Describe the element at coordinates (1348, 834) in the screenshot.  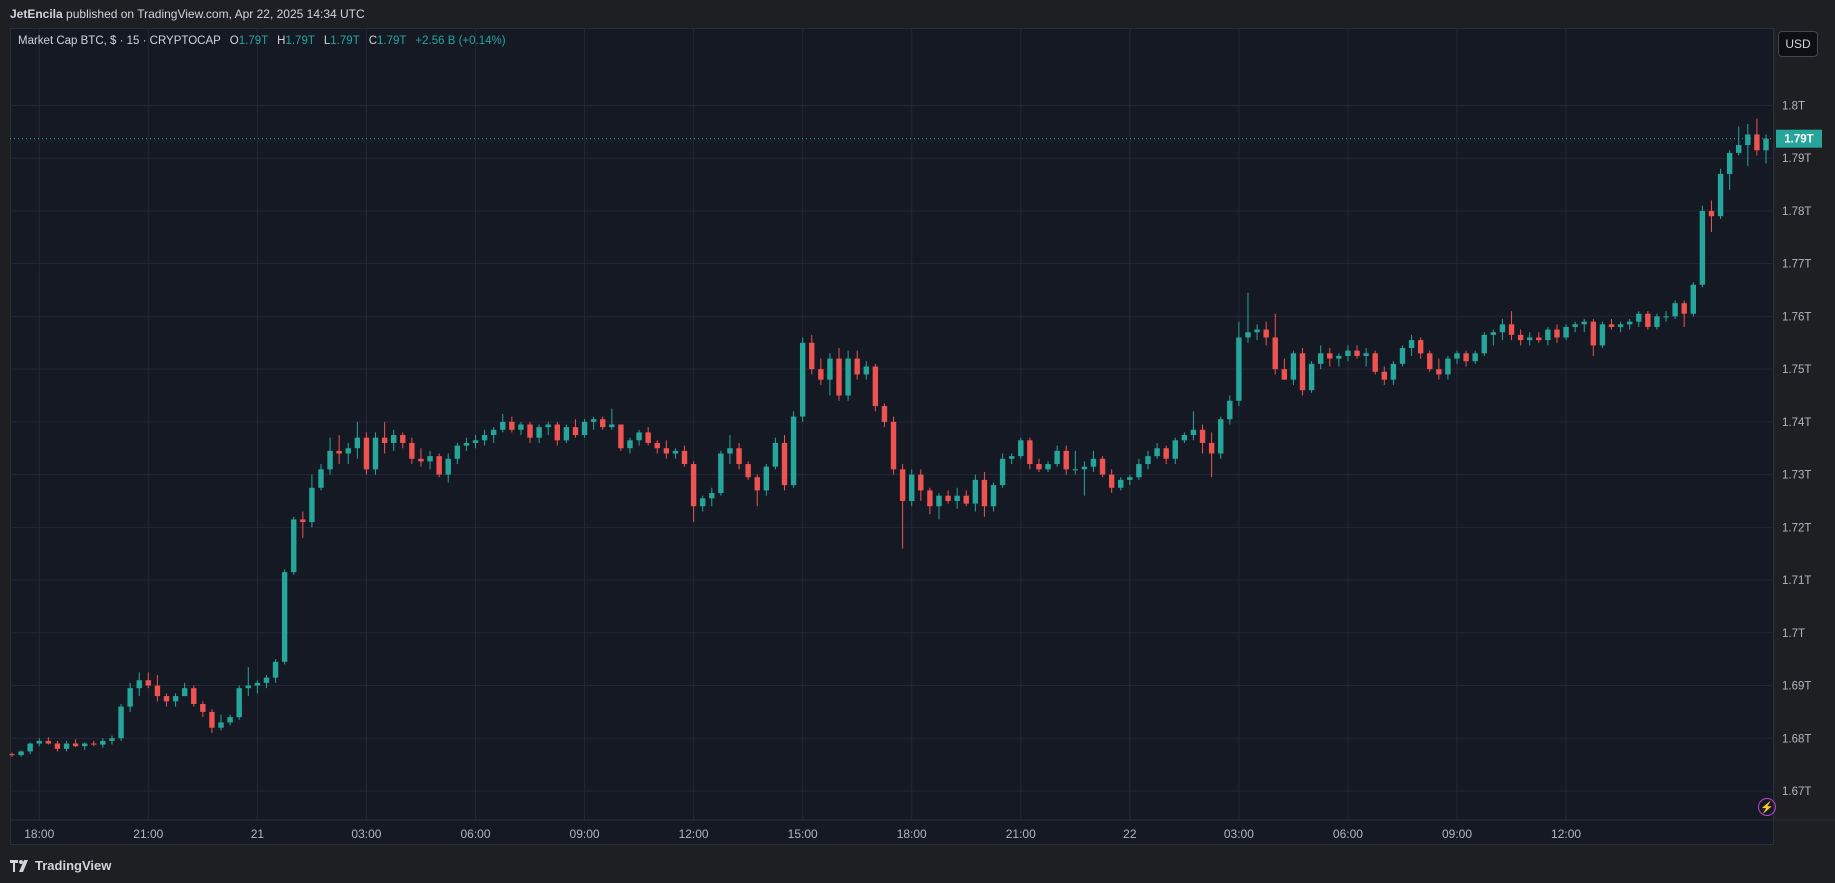
I see `time-tick-label: 06:00` at that location.